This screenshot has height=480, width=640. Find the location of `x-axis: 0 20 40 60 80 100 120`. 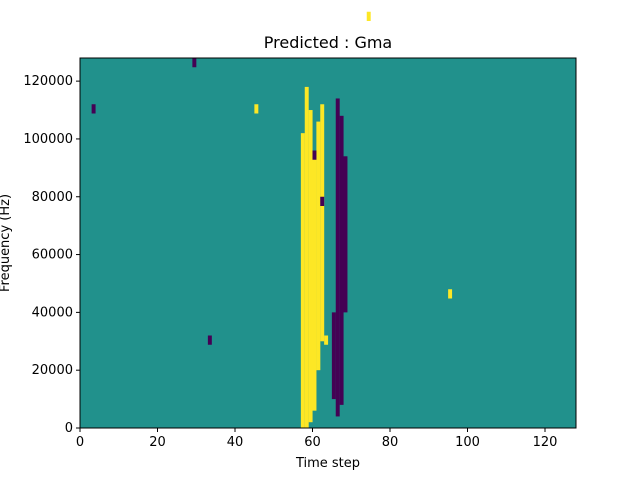

x-axis: 0 20 40 60 80 100 120 is located at coordinates (317, 439).